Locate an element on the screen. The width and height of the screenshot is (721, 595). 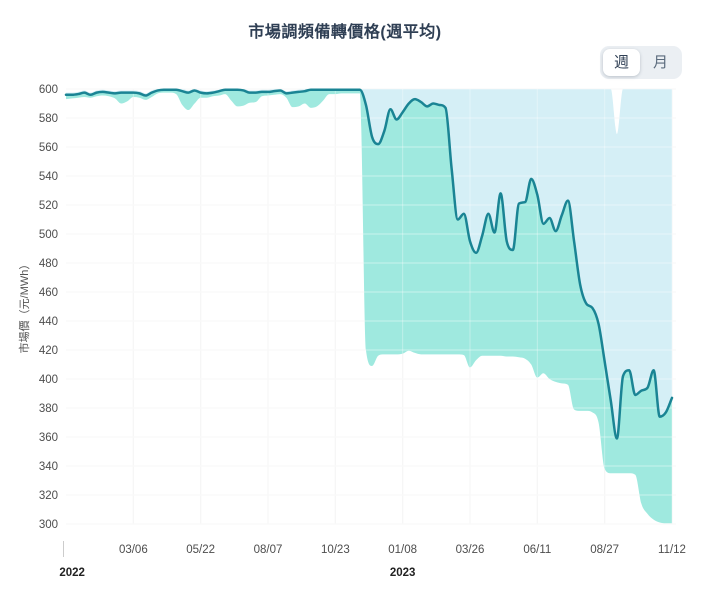
toggle-month-button: 月 is located at coordinates (660, 62).